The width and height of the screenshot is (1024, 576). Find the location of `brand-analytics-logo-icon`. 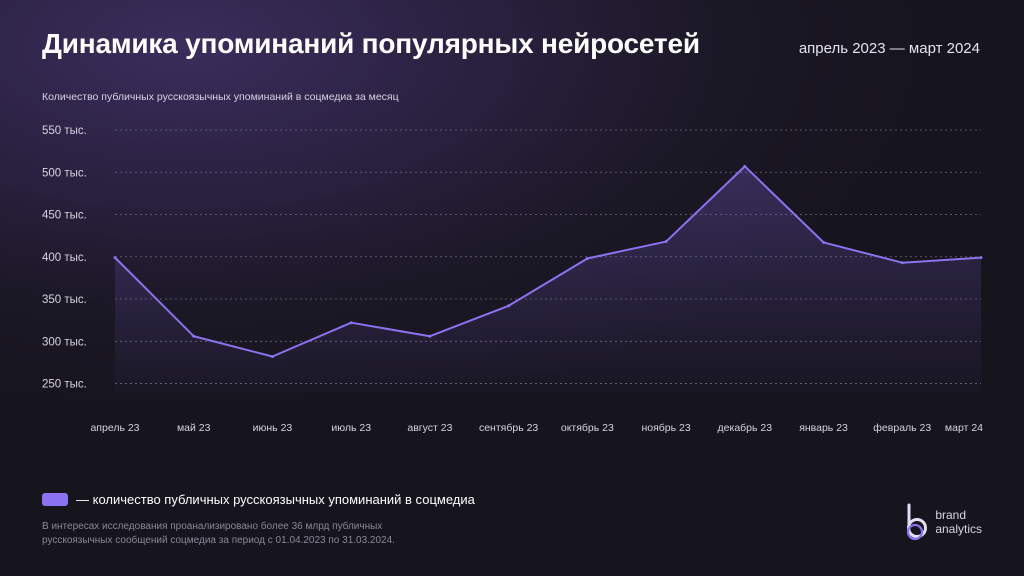

brand-analytics-logo-icon is located at coordinates (917, 522).